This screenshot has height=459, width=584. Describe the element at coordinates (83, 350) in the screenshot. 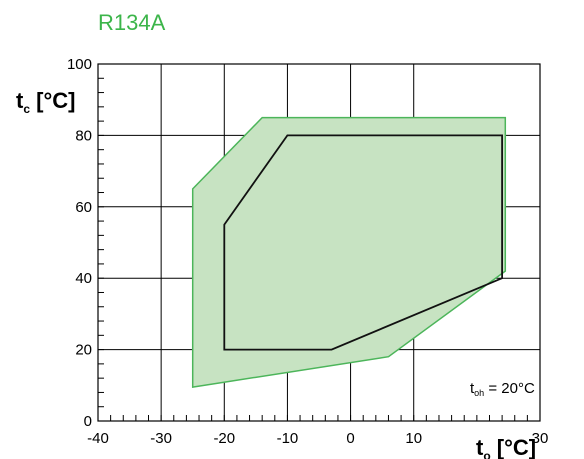

I see `y-tick-label: 20` at that location.